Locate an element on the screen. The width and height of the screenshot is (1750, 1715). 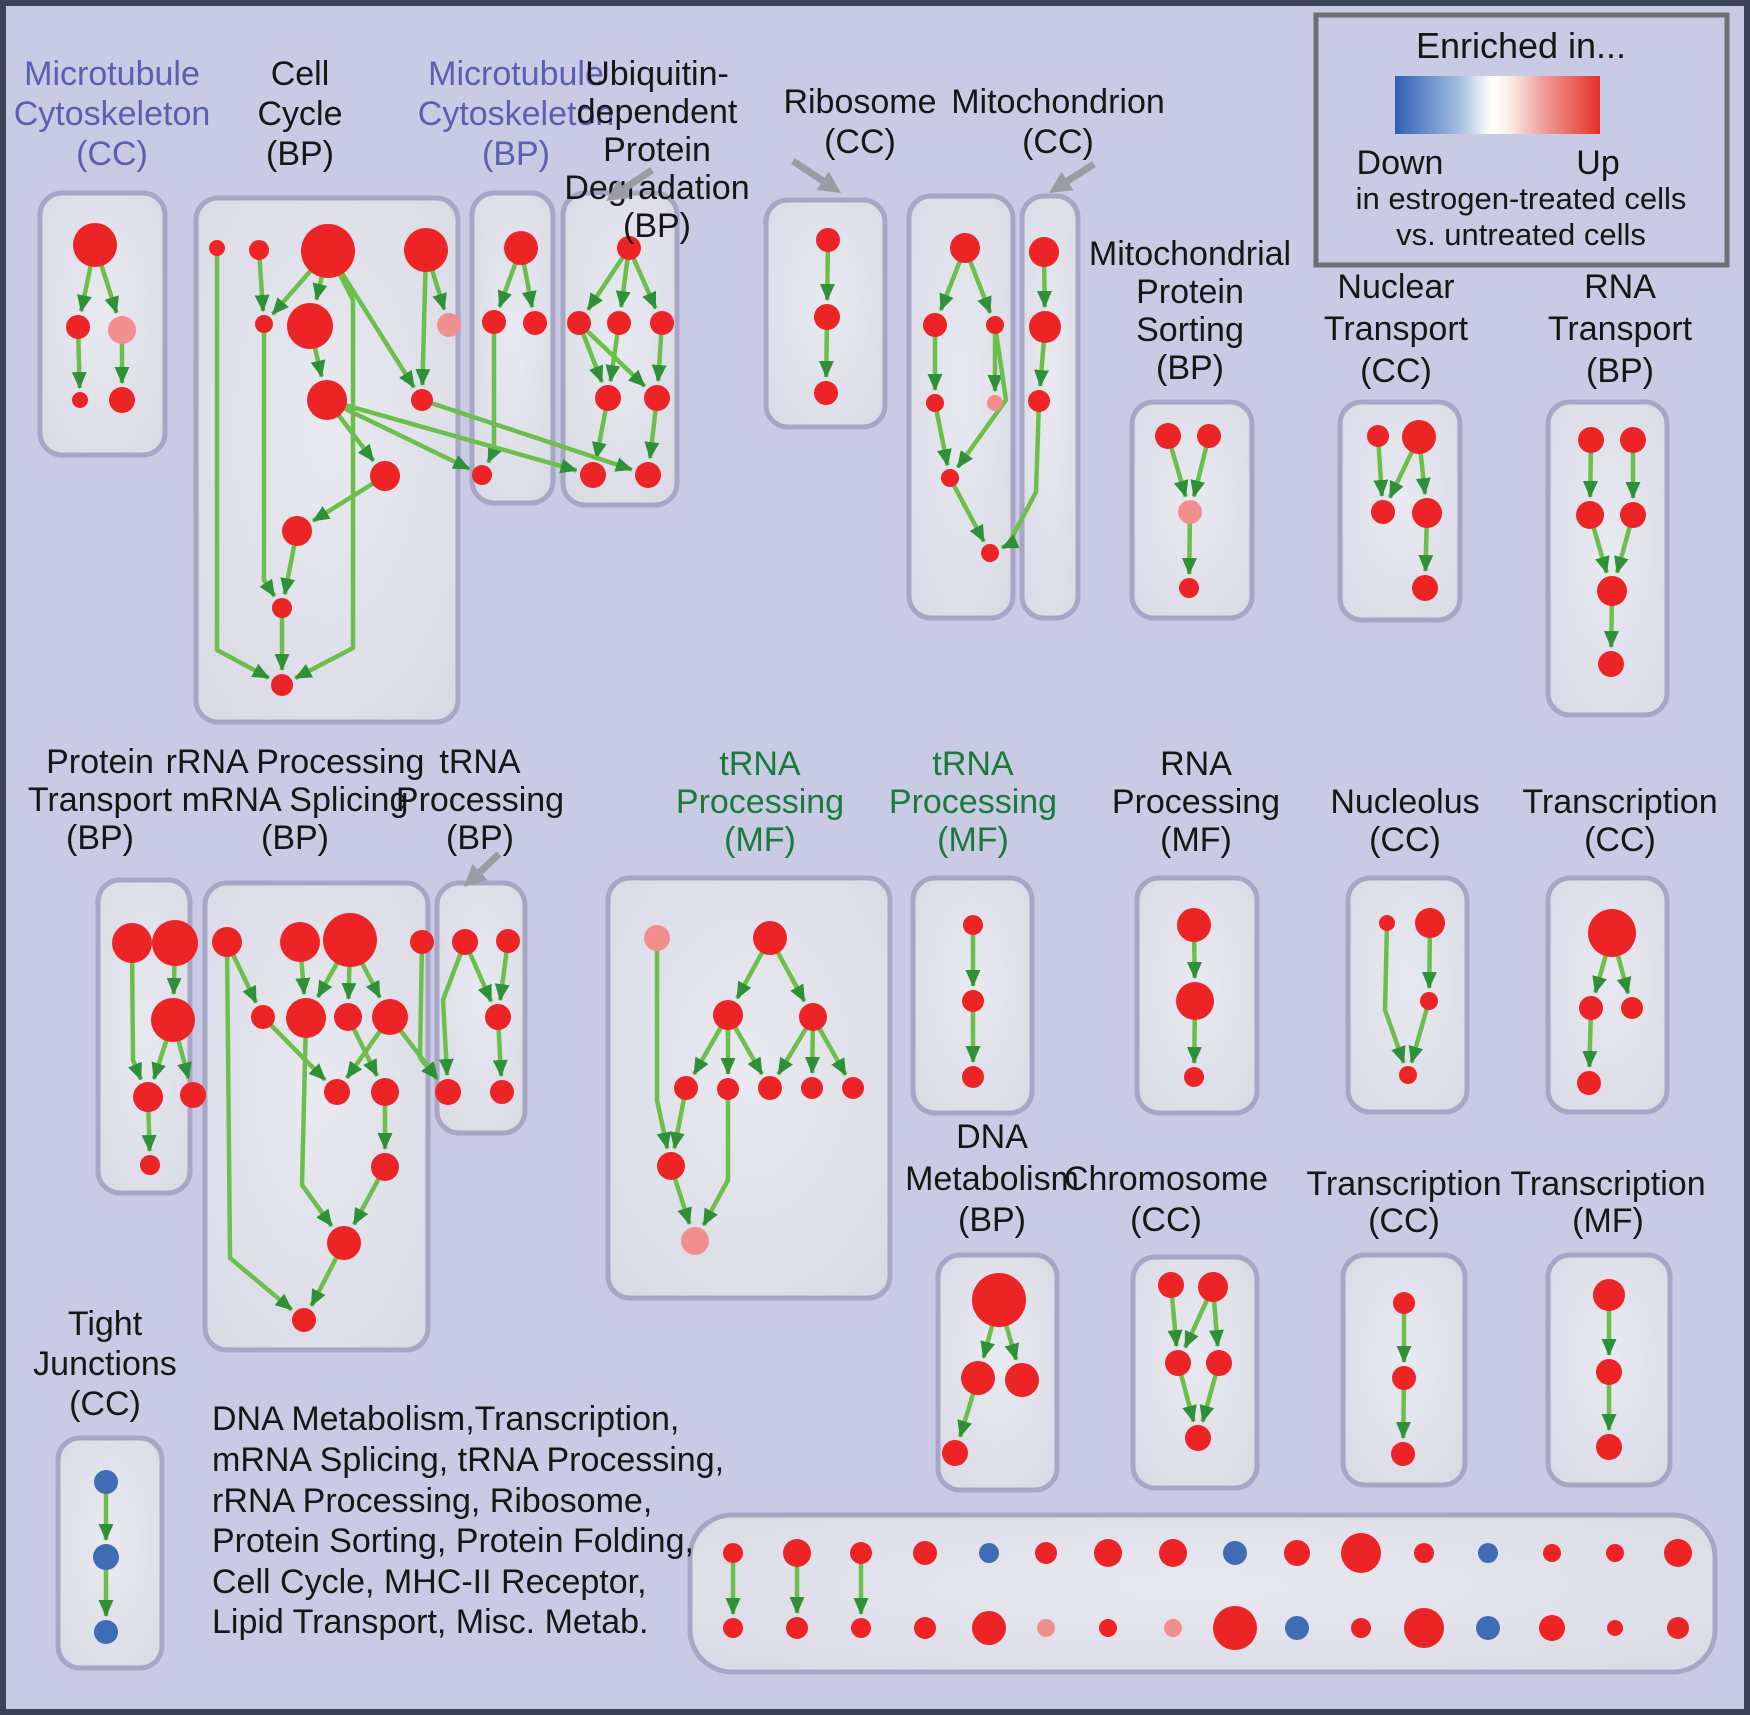
legend-subtitle: vs. untreated cells is located at coordinates (1521, 234).